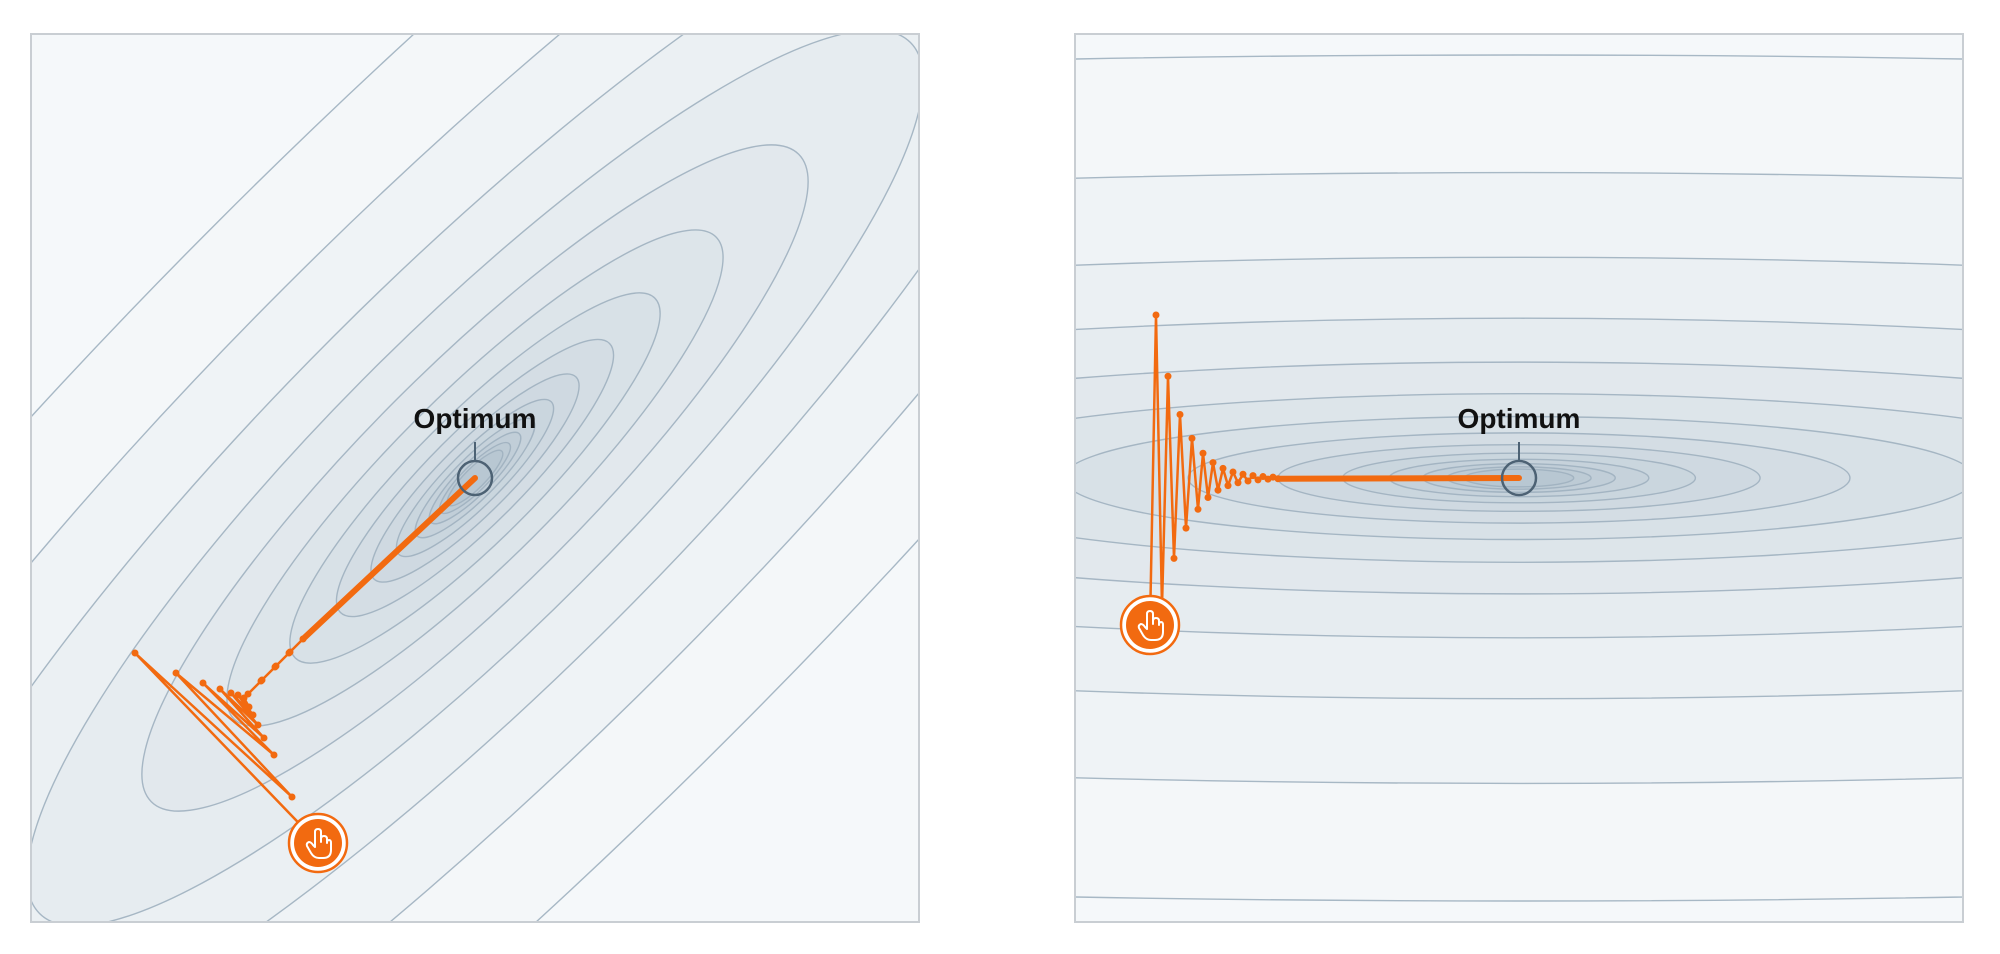 The image size is (2000, 954). I want to click on left-optimum-label: Optimum, so click(475, 418).